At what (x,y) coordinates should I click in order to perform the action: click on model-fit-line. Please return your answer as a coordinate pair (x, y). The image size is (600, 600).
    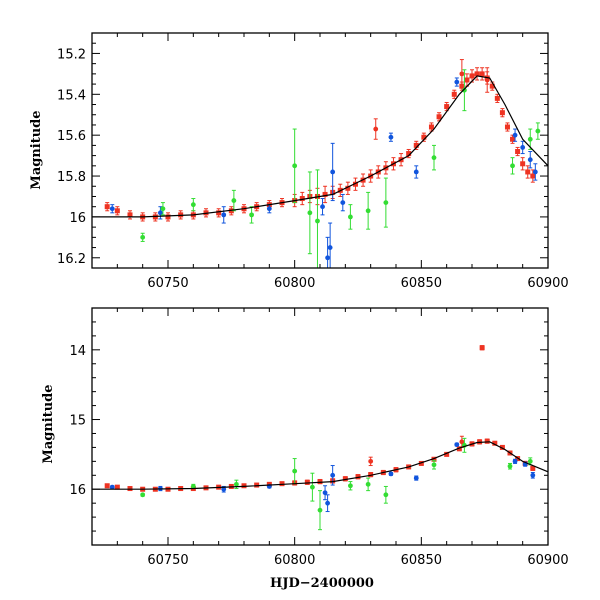
    Looking at the image, I should click on (320, 465).